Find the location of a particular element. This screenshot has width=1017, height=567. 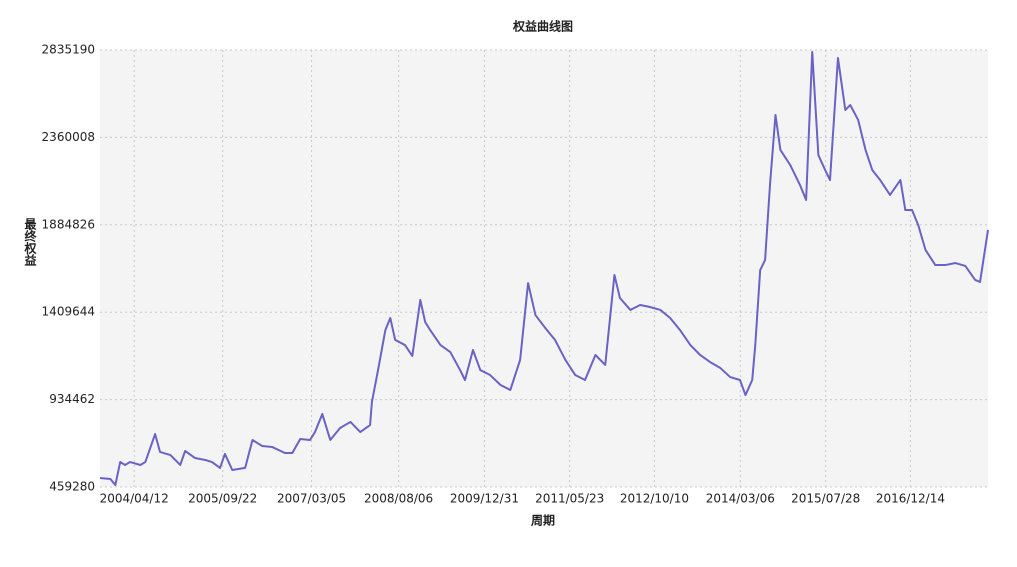

x-axis-label: 周期 is located at coordinates (543, 520).